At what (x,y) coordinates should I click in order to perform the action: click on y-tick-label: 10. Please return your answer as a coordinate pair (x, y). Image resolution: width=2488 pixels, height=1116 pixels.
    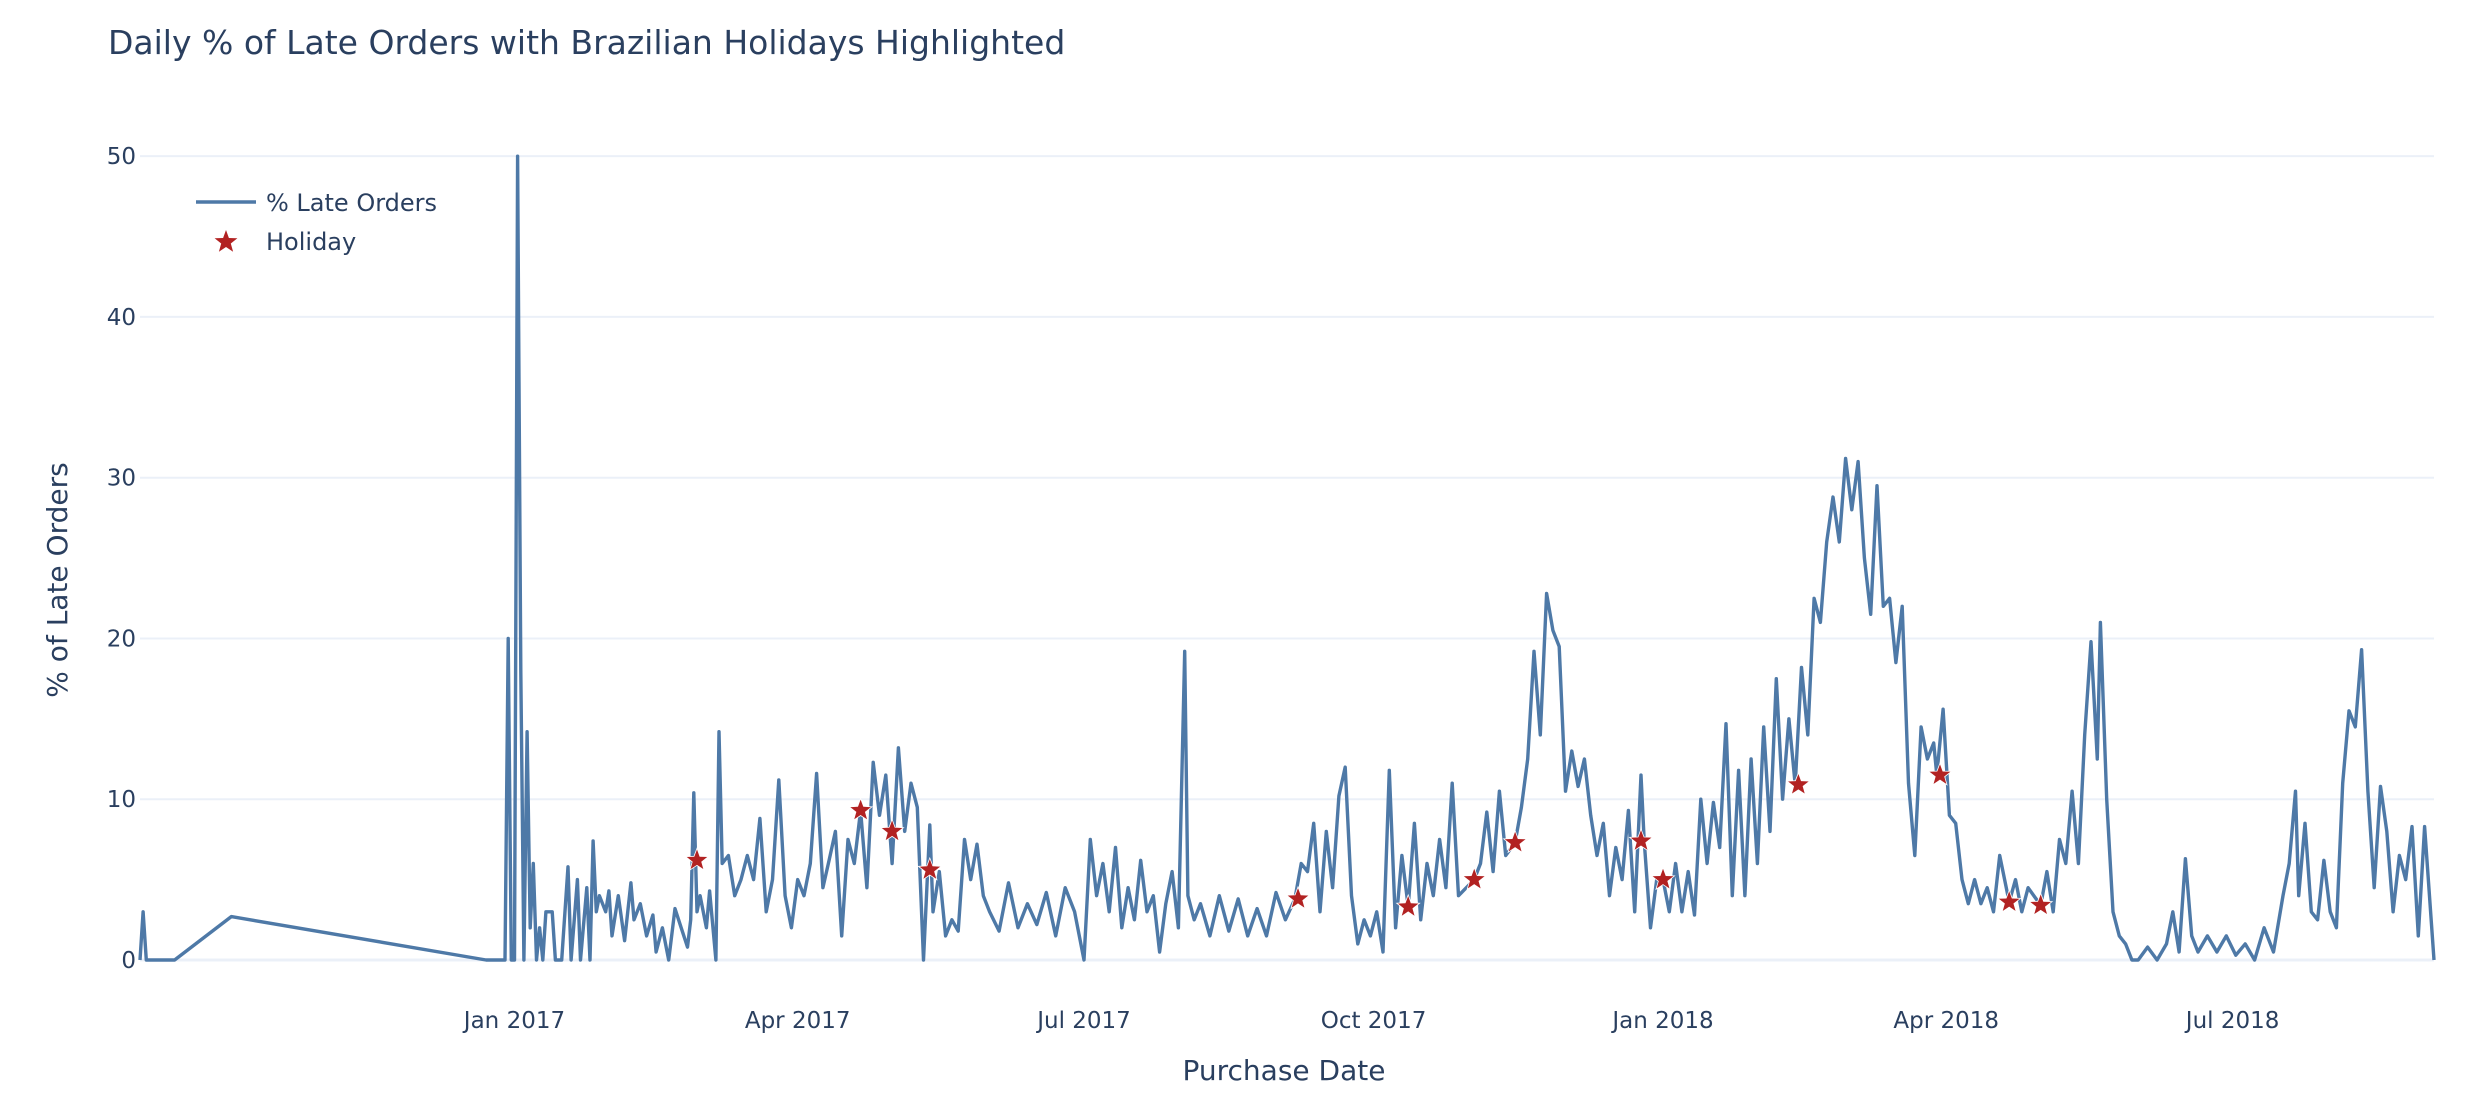
    Looking at the image, I should click on (121, 800).